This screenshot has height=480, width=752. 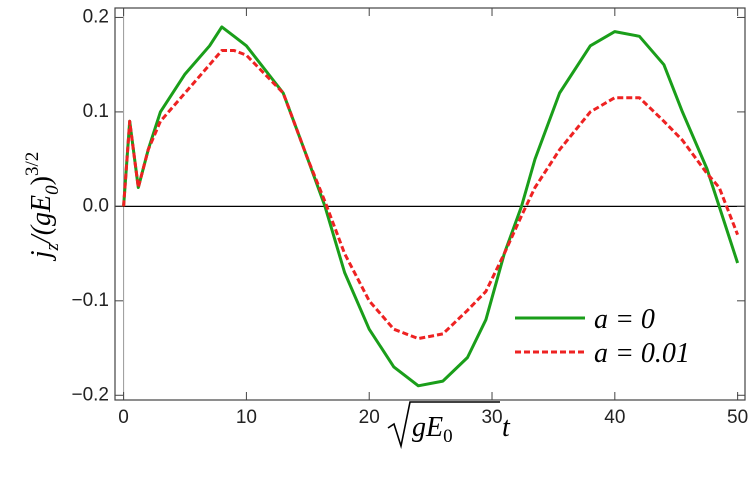 I want to click on x-tick-label: 10, so click(x=246, y=417).